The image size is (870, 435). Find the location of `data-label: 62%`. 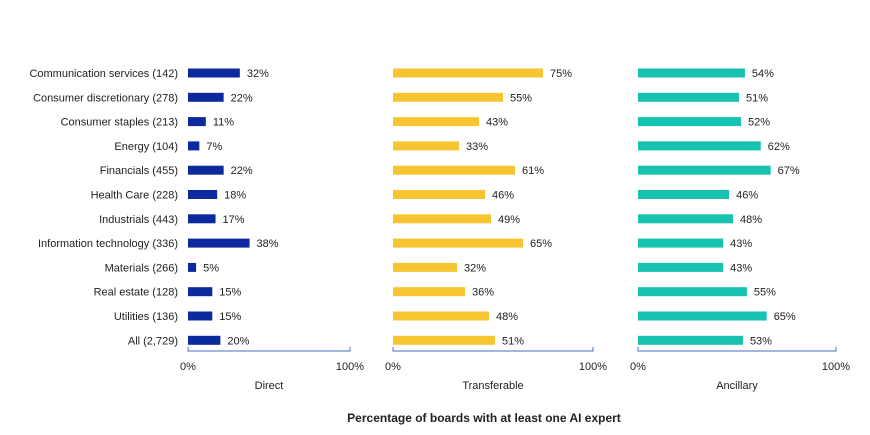

data-label: 62% is located at coordinates (779, 147).